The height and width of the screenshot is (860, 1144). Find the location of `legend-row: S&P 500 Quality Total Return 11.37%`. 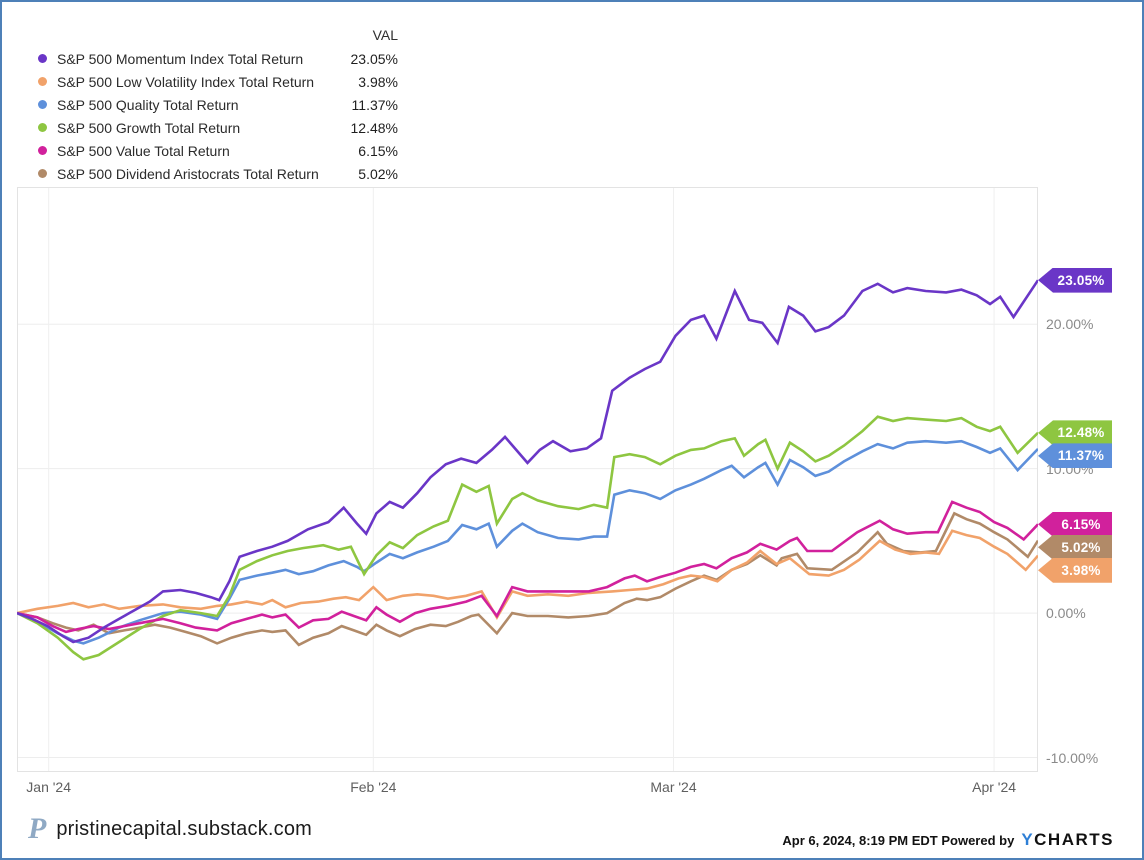

legend-row: S&P 500 Quality Total Return 11.37% is located at coordinates (215, 104).